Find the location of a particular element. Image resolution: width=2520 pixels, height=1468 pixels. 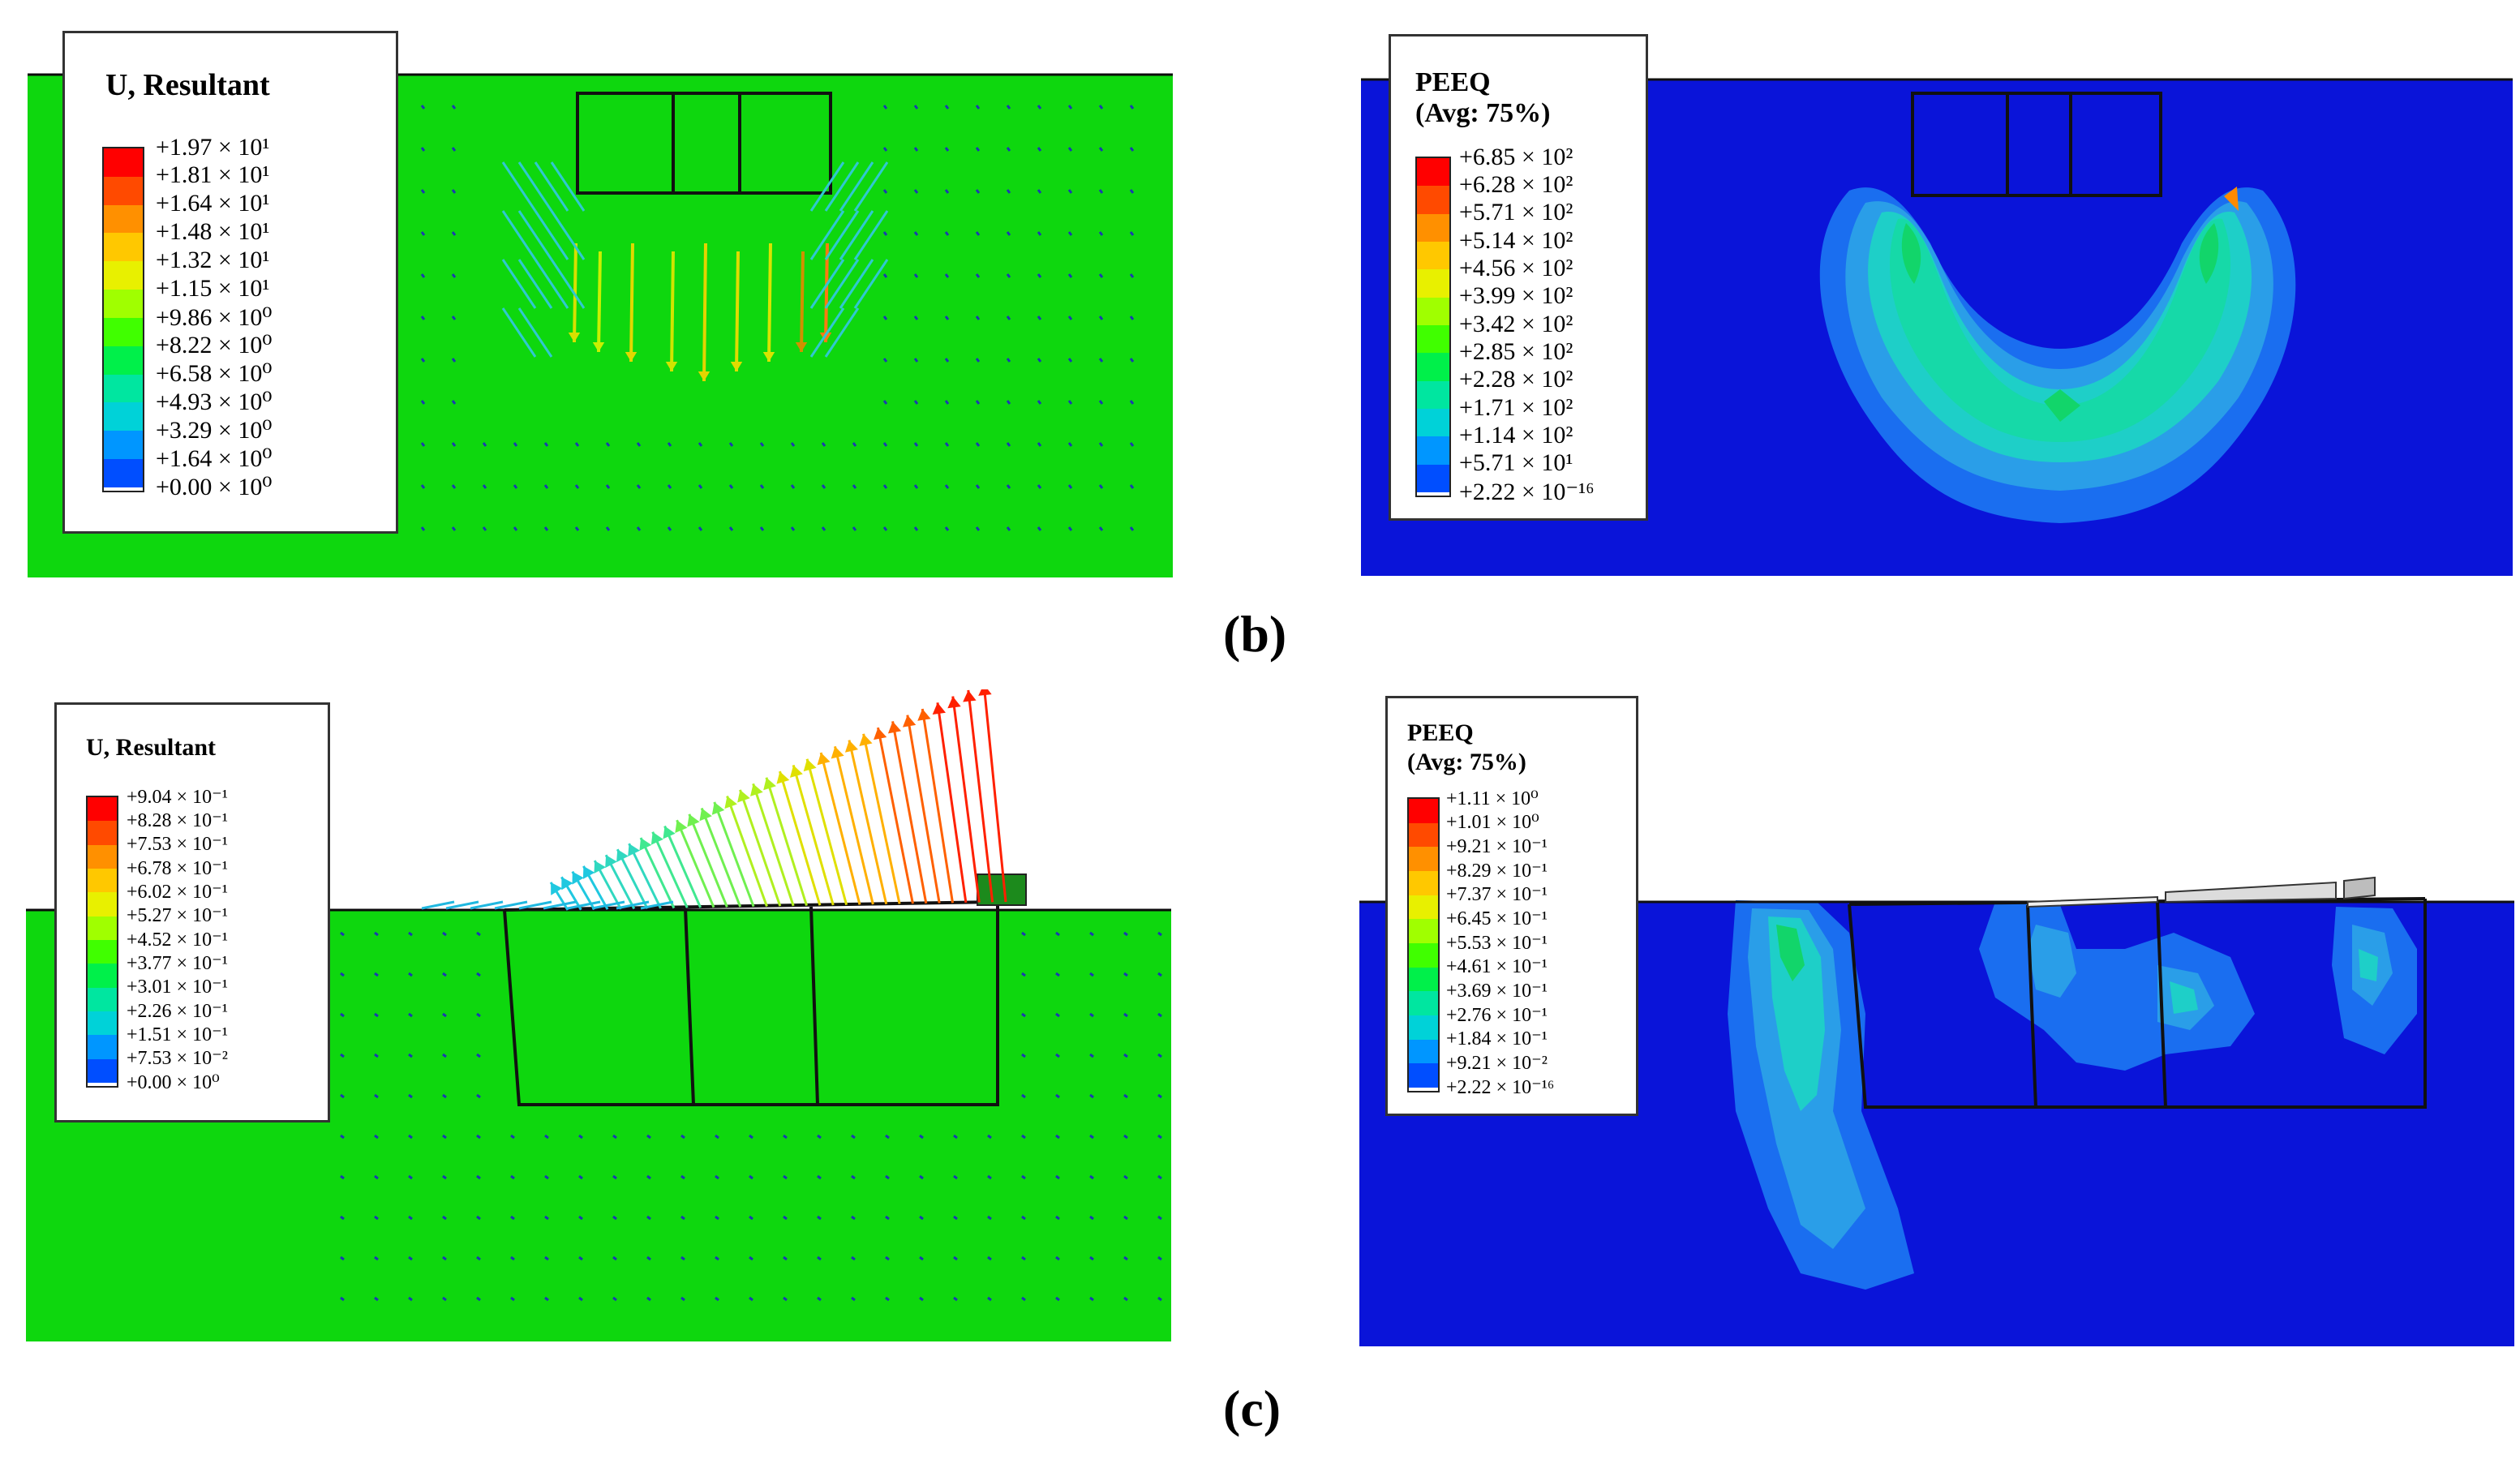

legend-value: +1.64 × 10¹ is located at coordinates (213, 204).